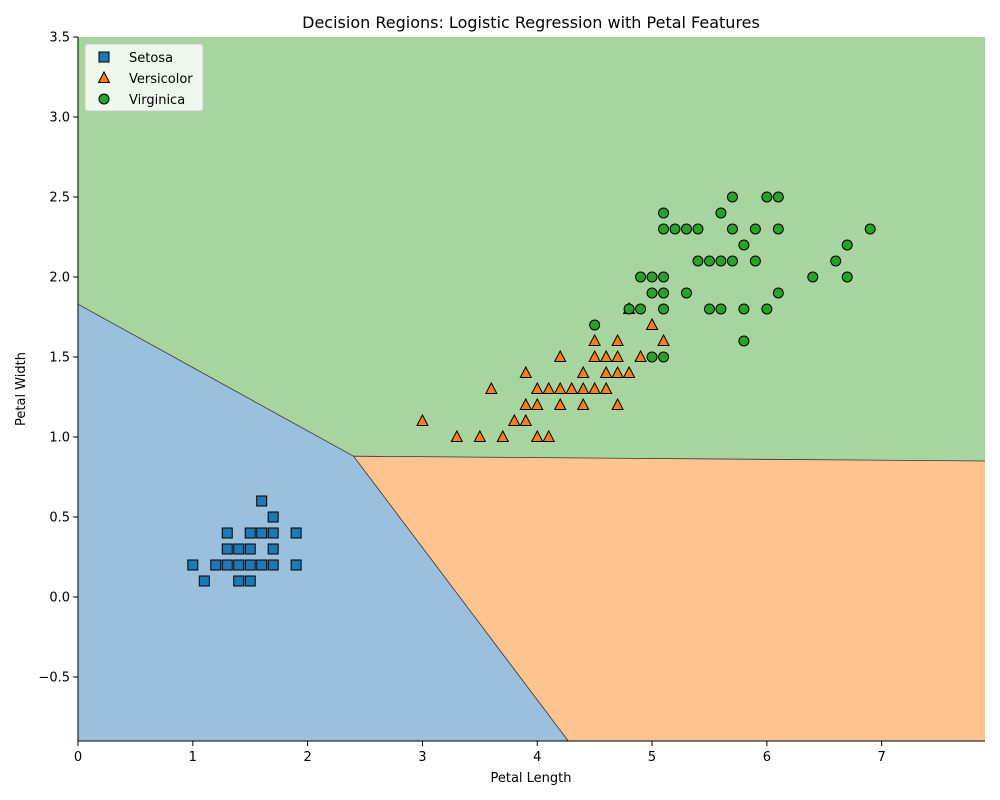 The image size is (1000, 800). Describe the element at coordinates (104, 76) in the screenshot. I see `legend-marker-versicolor` at that location.